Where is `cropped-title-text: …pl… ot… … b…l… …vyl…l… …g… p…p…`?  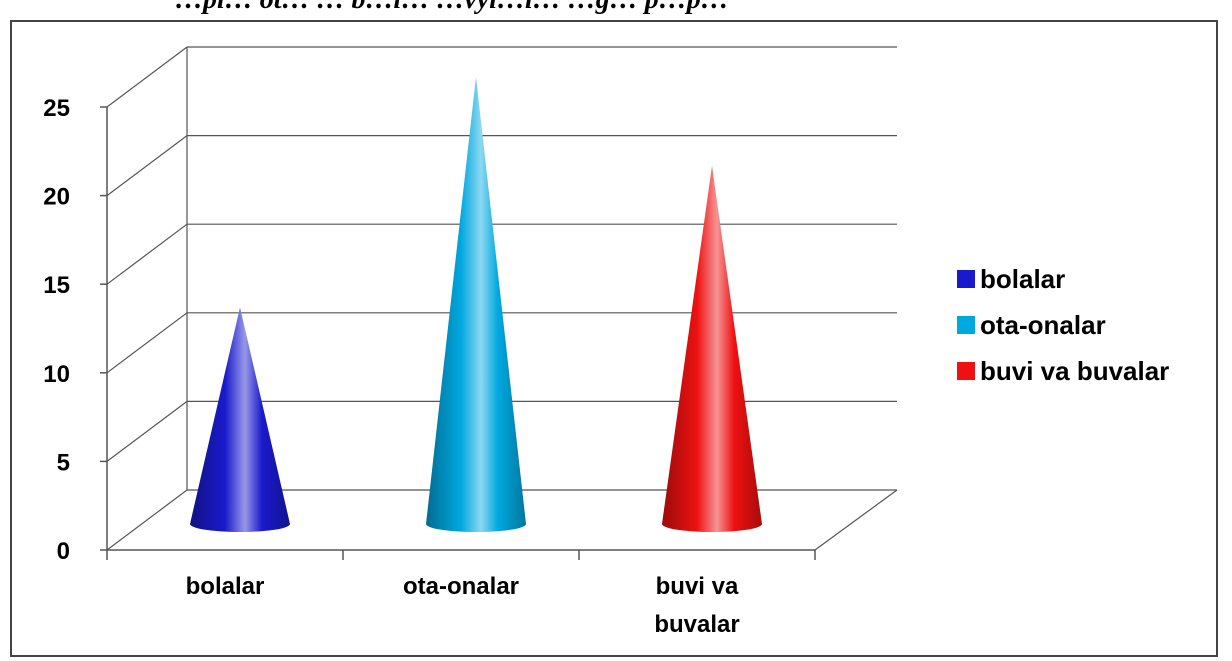
cropped-title-text: …pl… ot… … b…l… …vyl…l… …g… p…p… is located at coordinates (616, 10).